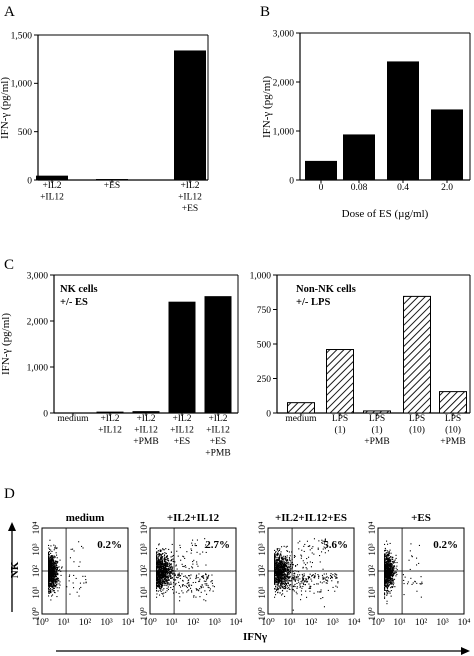 This screenshot has height=656, width=474. I want to click on flow-y-tick-label: 10³, so click(37, 549).